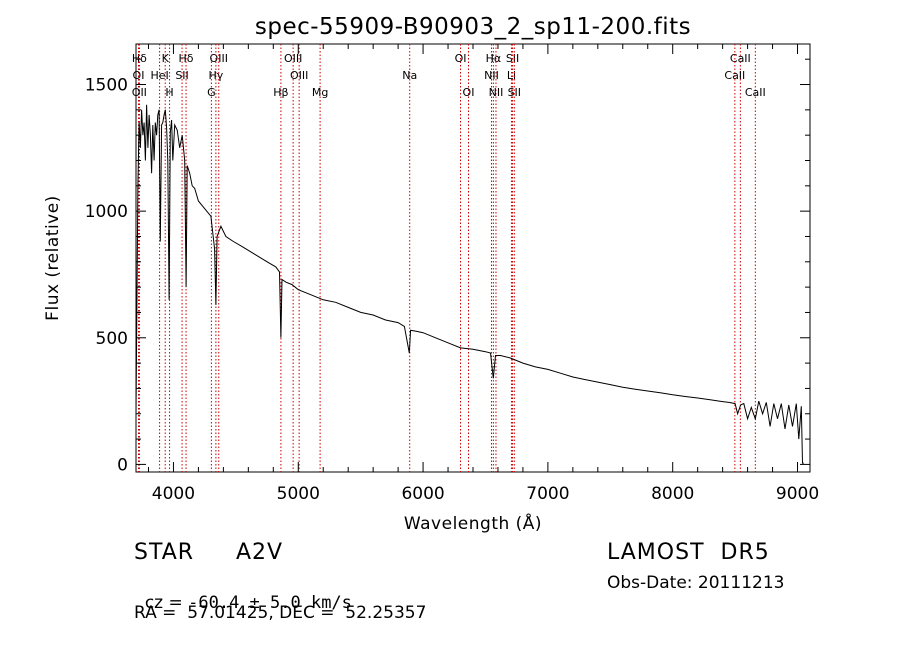  I want to click on survey-name: LAMOST DR5, so click(688, 552).